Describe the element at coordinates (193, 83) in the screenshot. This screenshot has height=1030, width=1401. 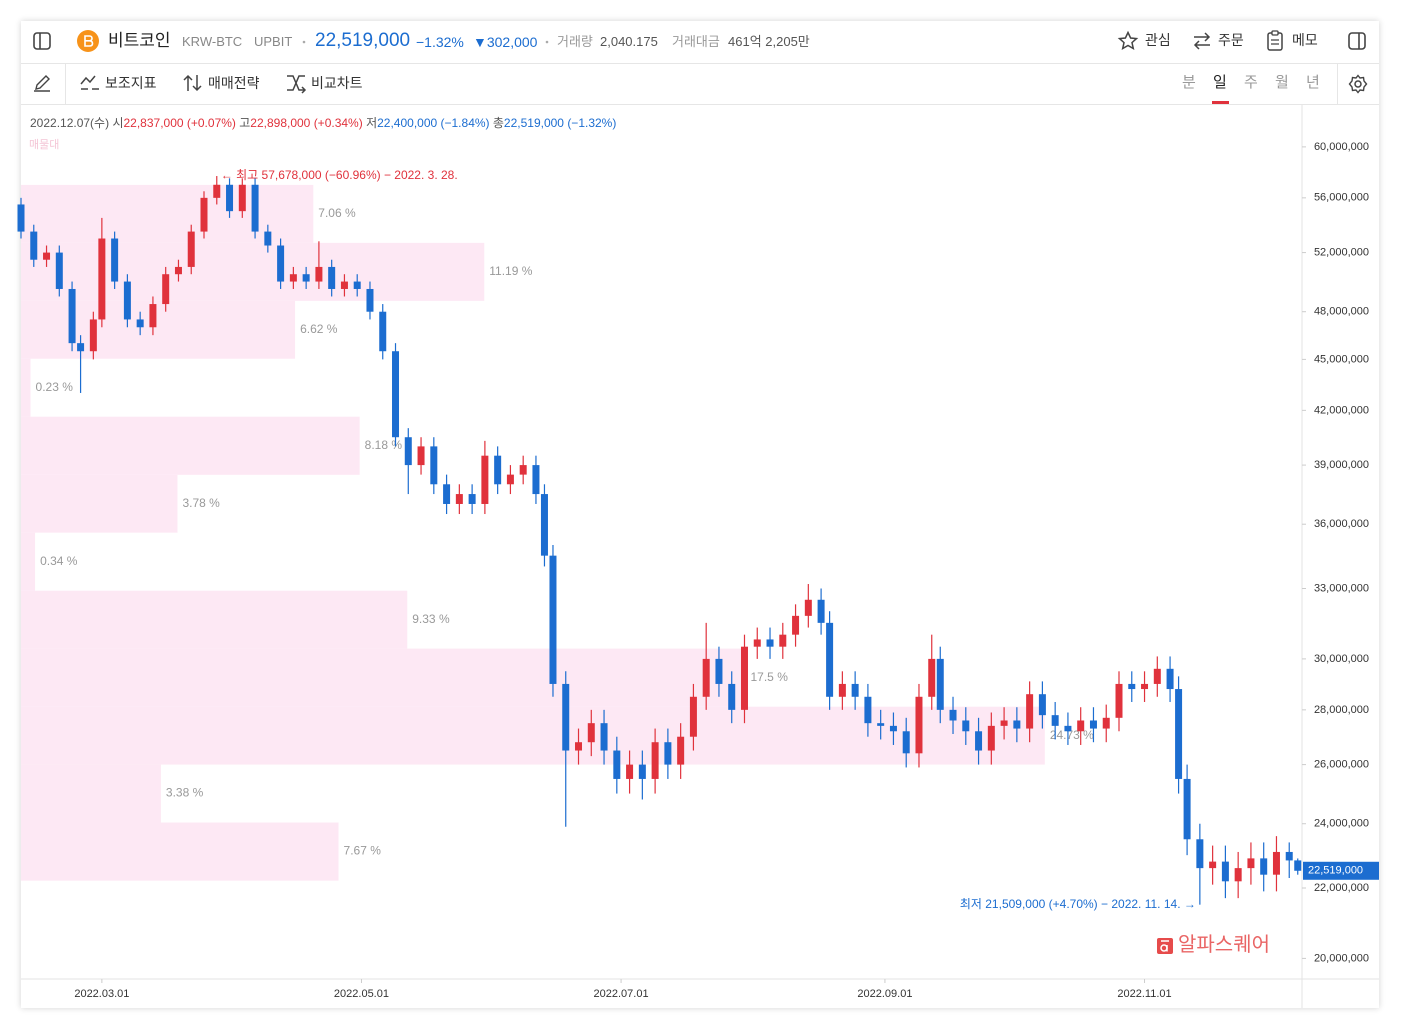
I see `strategy-icon` at that location.